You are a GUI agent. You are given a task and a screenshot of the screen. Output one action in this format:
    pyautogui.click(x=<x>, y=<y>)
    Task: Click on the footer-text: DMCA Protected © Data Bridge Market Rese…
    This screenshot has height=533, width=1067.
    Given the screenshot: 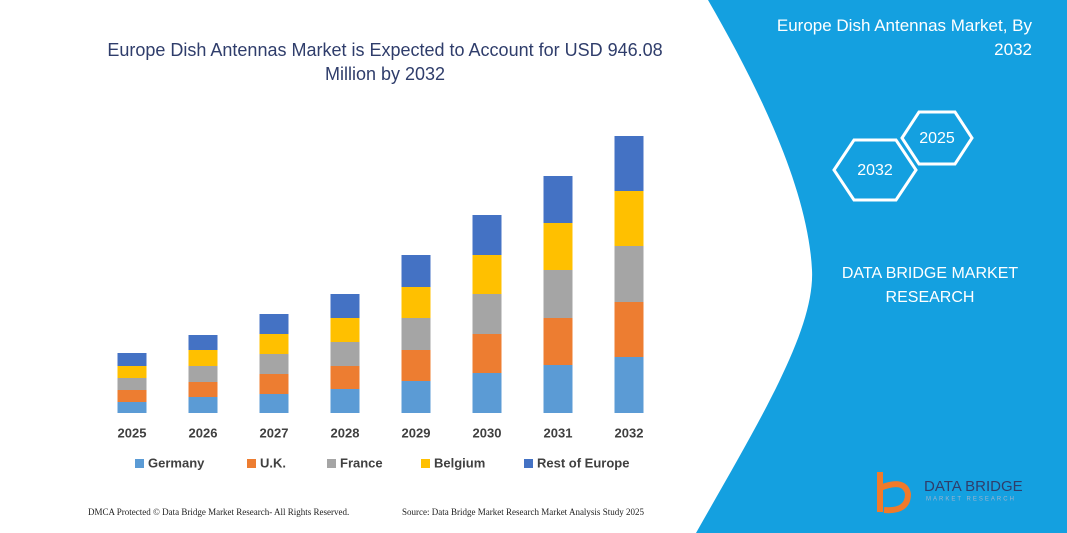 What is the action you would take?
    pyautogui.click(x=218, y=512)
    